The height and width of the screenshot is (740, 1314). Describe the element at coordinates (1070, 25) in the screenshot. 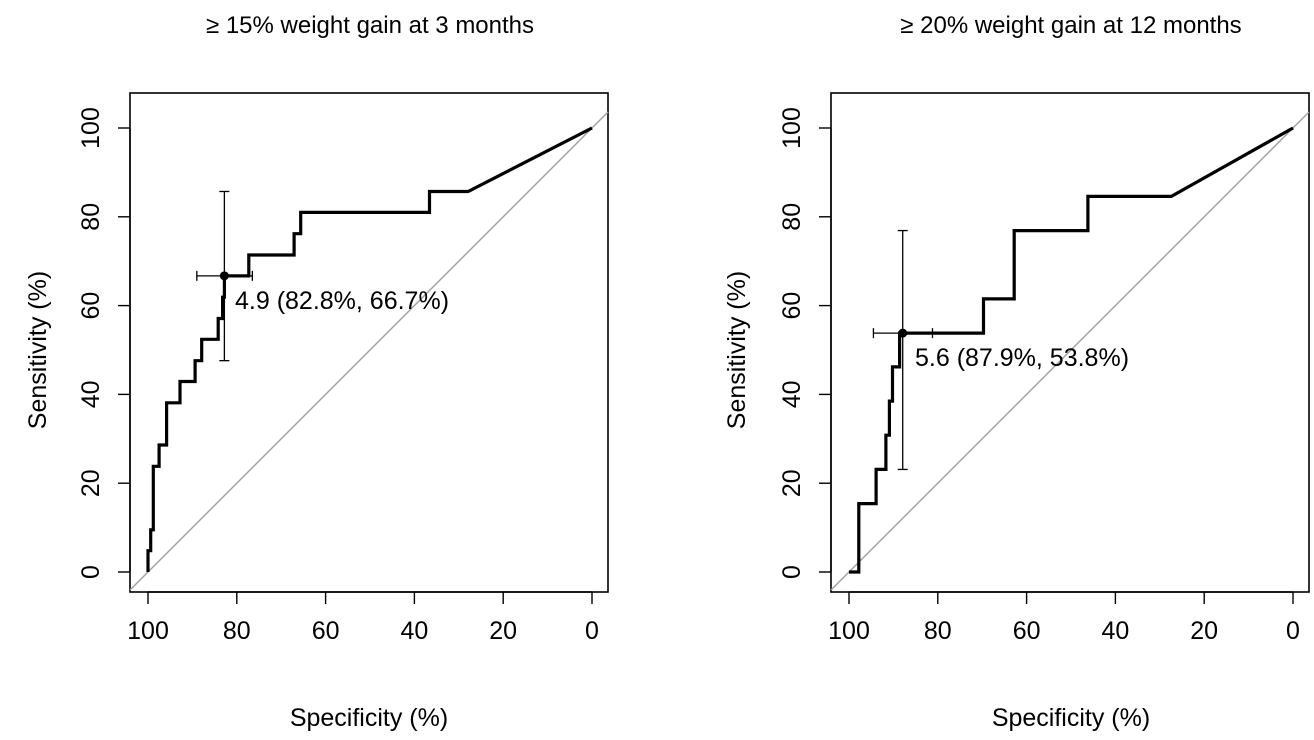

I see `chart-title: ≥ 20% weight gain at 12 months` at that location.